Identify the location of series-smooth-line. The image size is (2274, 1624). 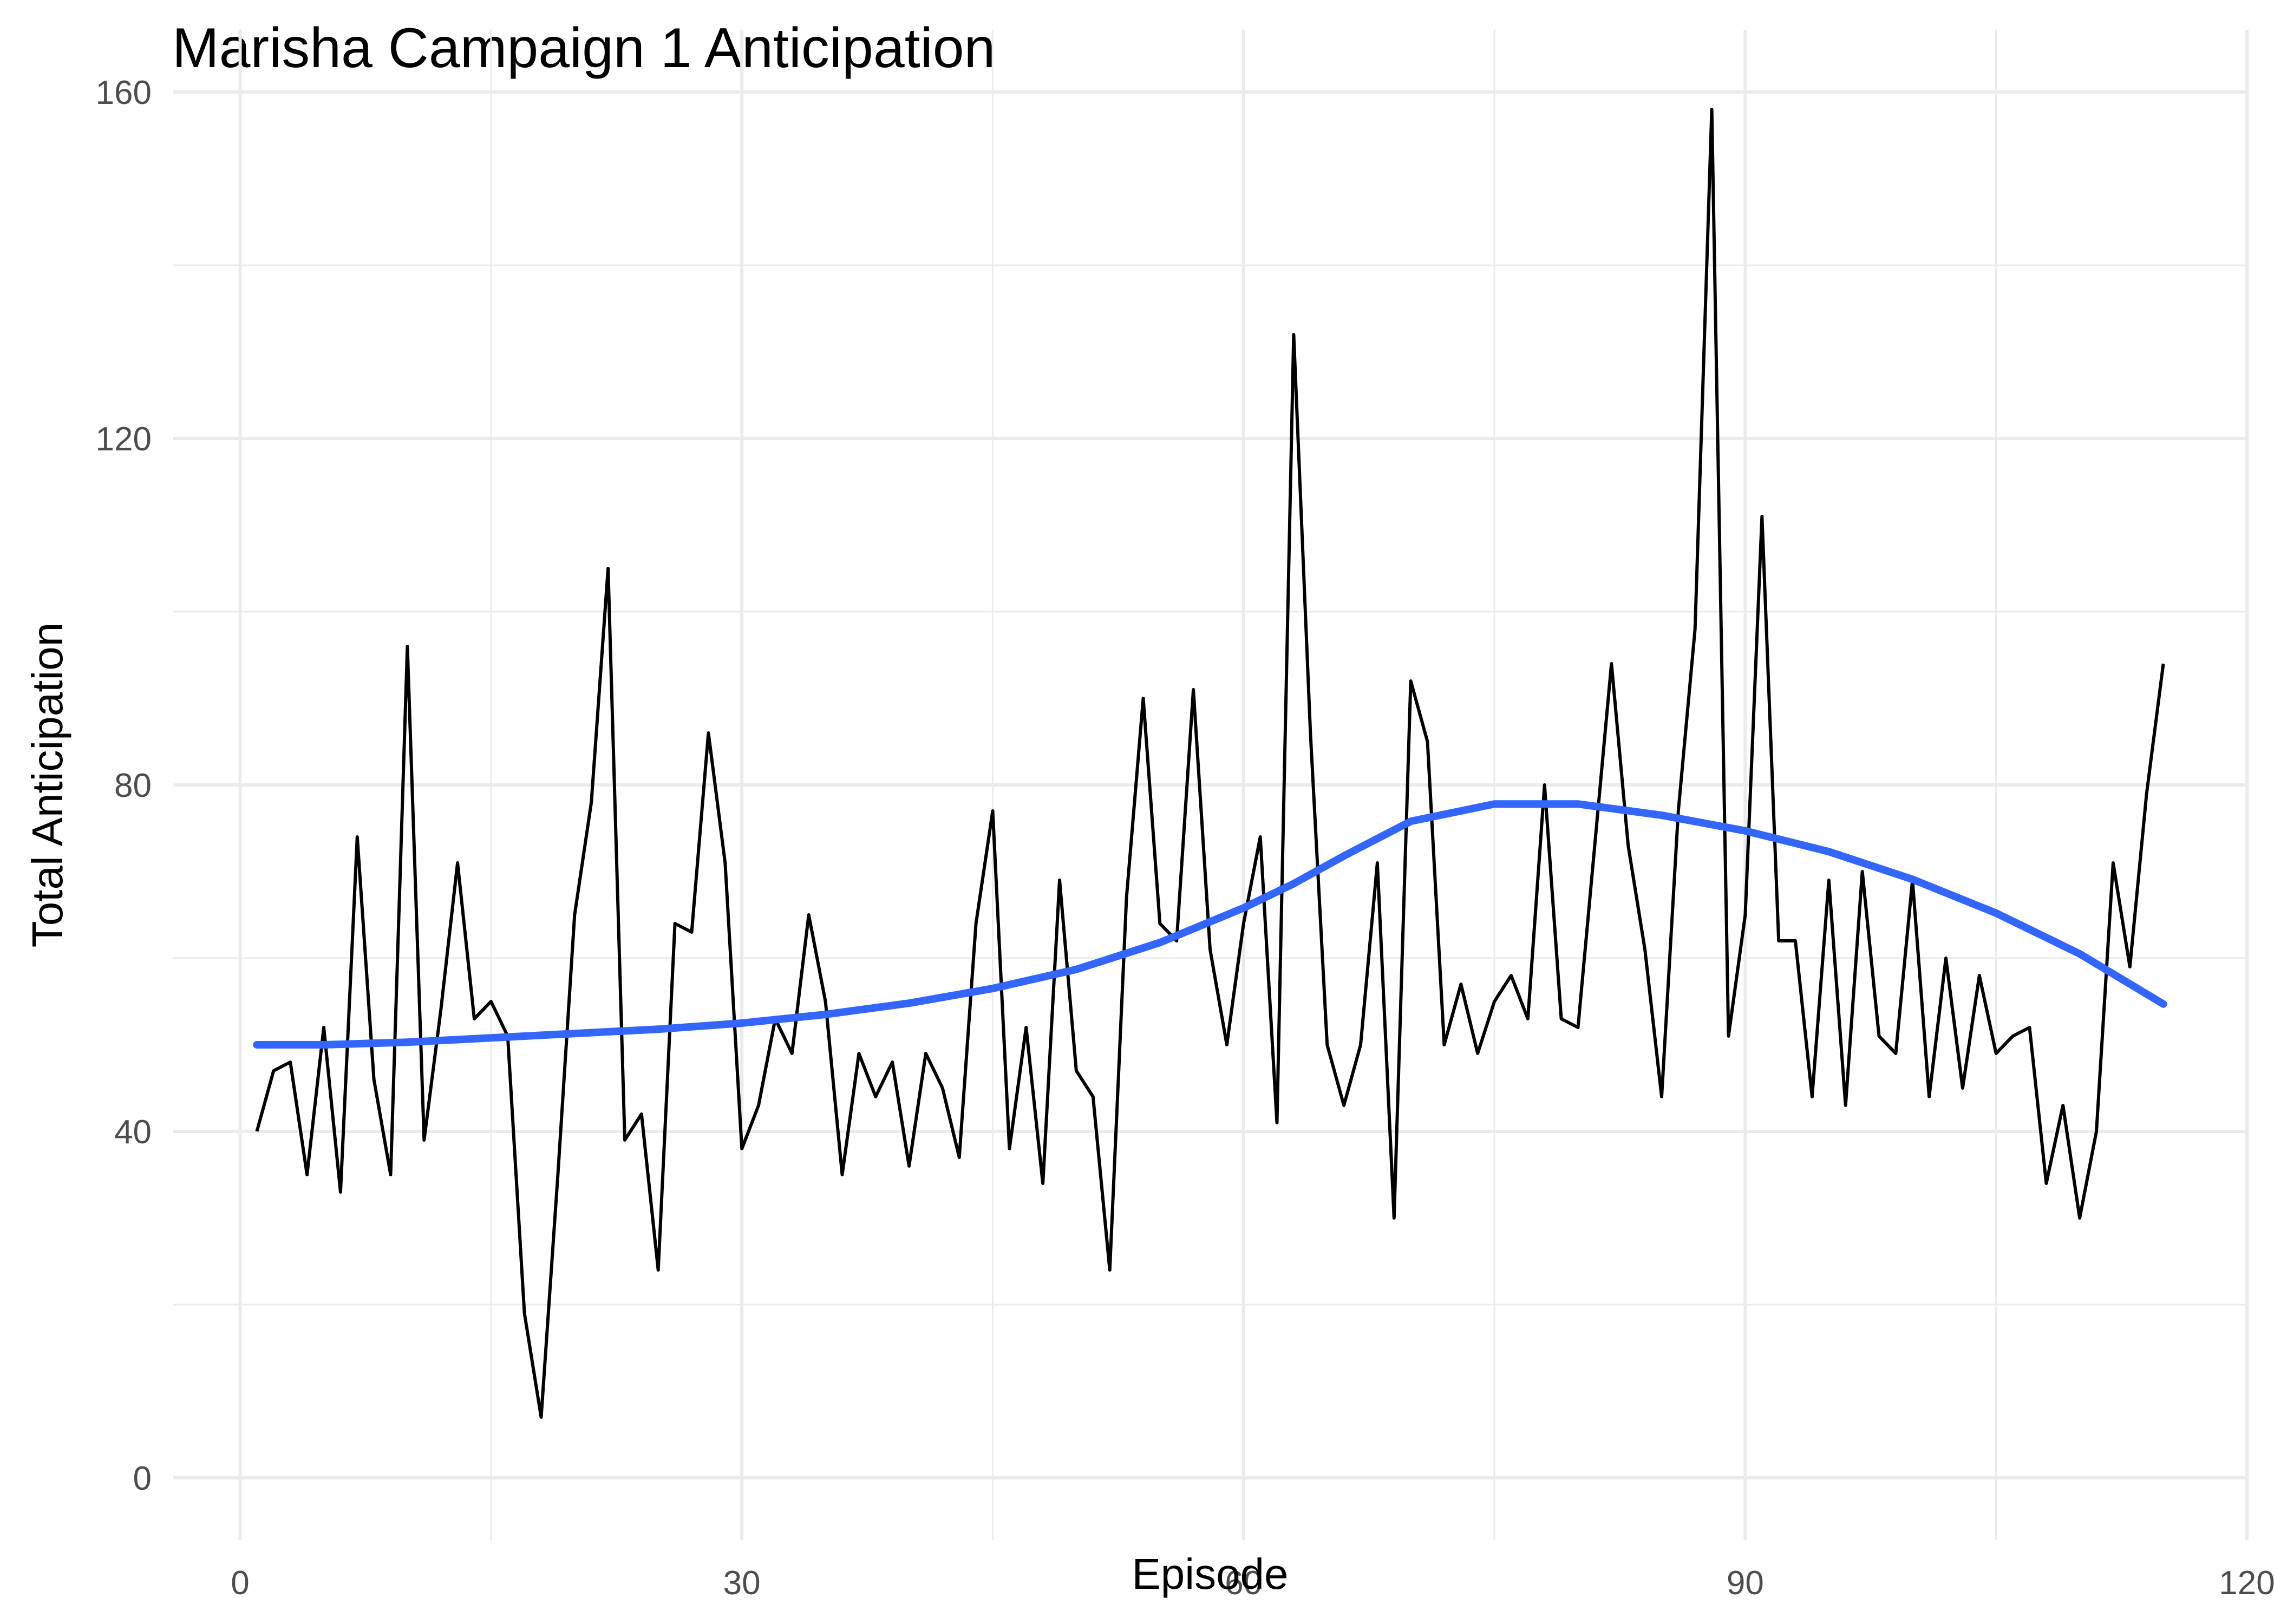
(1210, 925).